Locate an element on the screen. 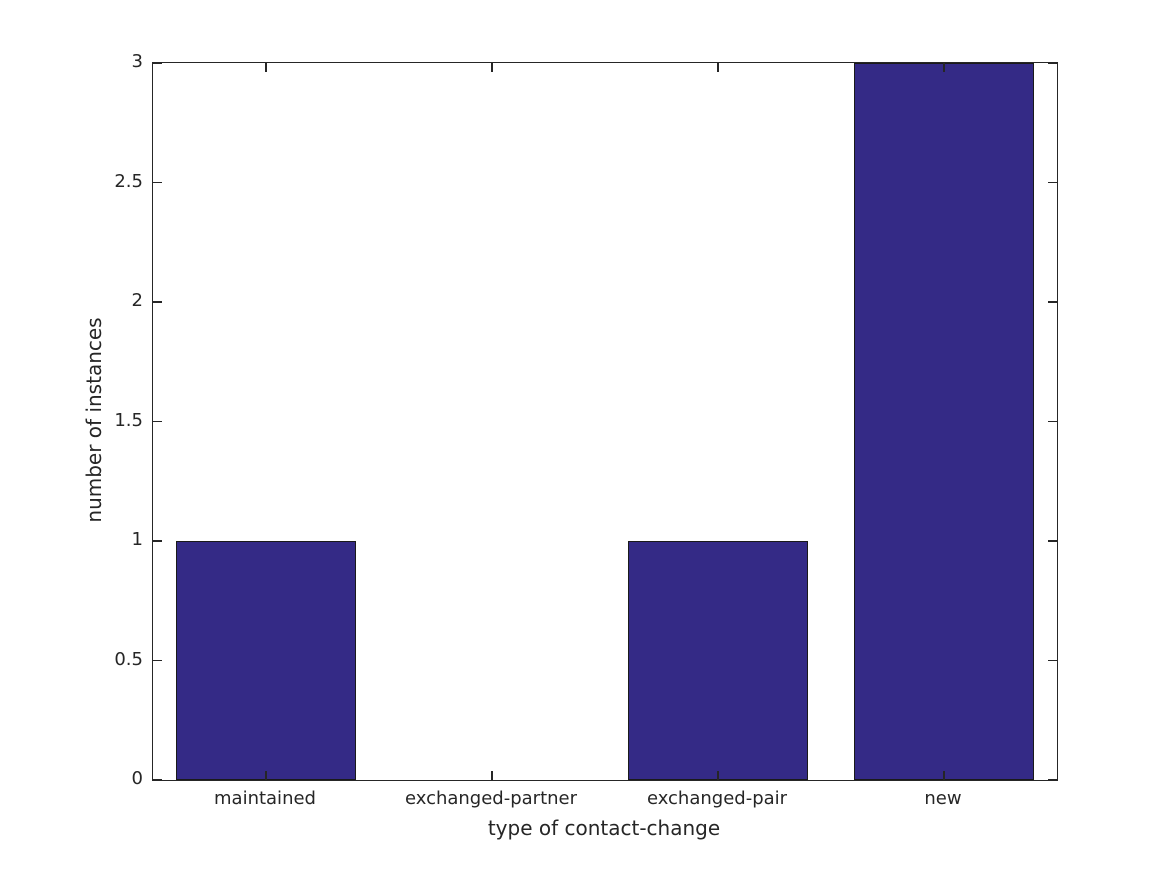 This screenshot has height=875, width=1167. y-tick-label: 0 is located at coordinates (137, 778).